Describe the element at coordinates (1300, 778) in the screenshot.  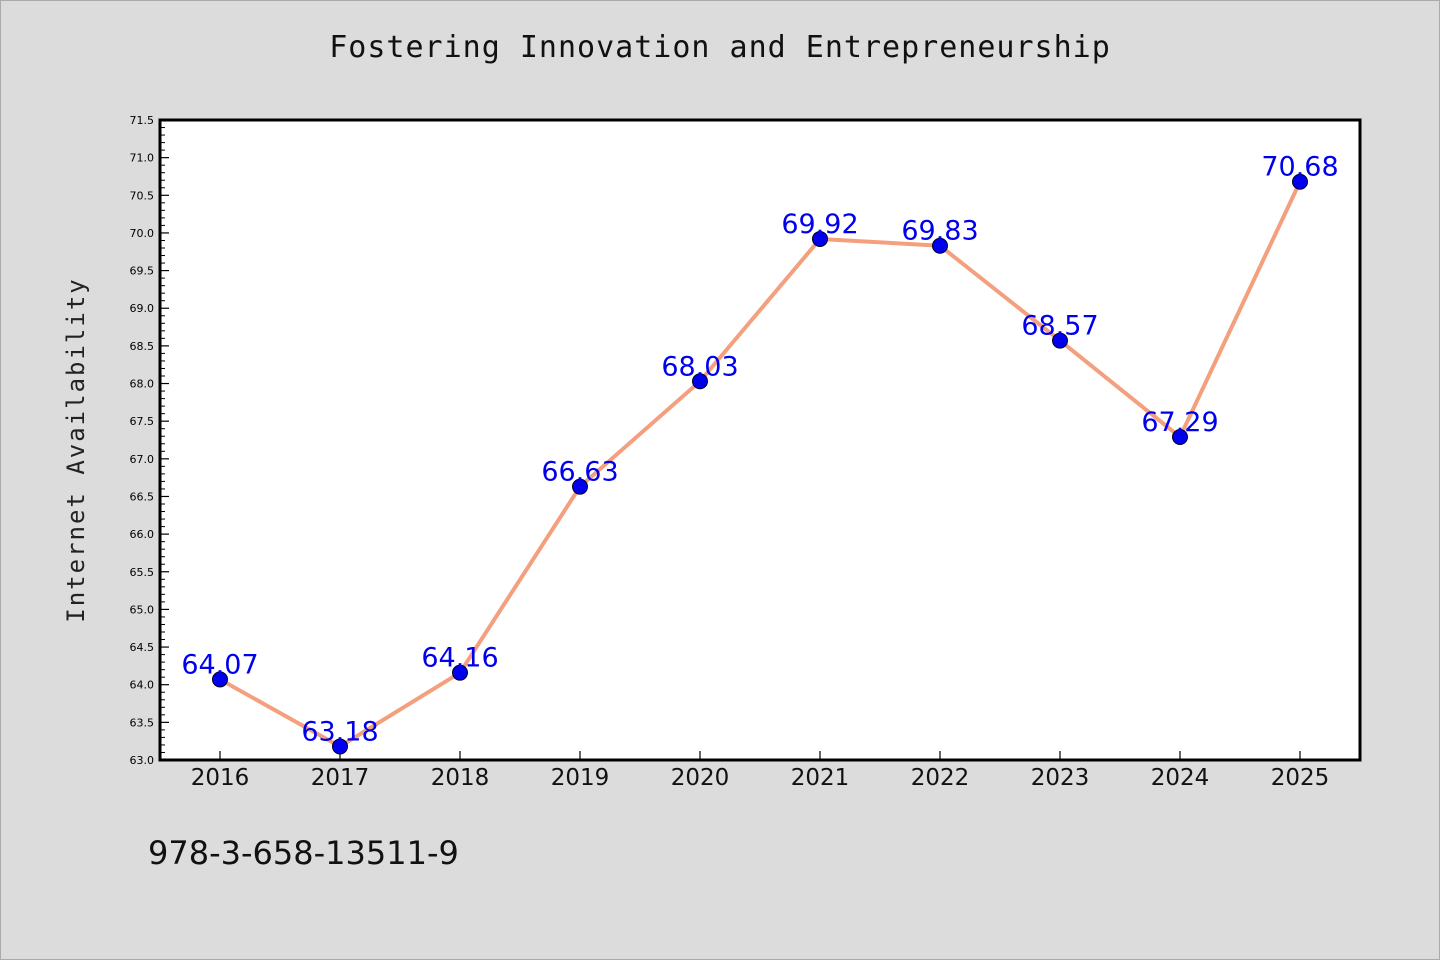
I see `x-tick-label: 2025` at that location.